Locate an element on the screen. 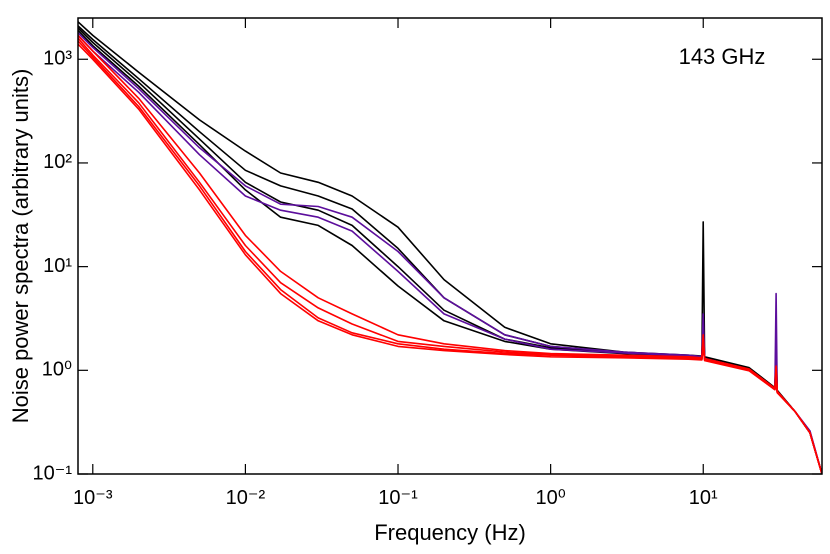  y-tick-label: 10³ is located at coordinates (57, 59).